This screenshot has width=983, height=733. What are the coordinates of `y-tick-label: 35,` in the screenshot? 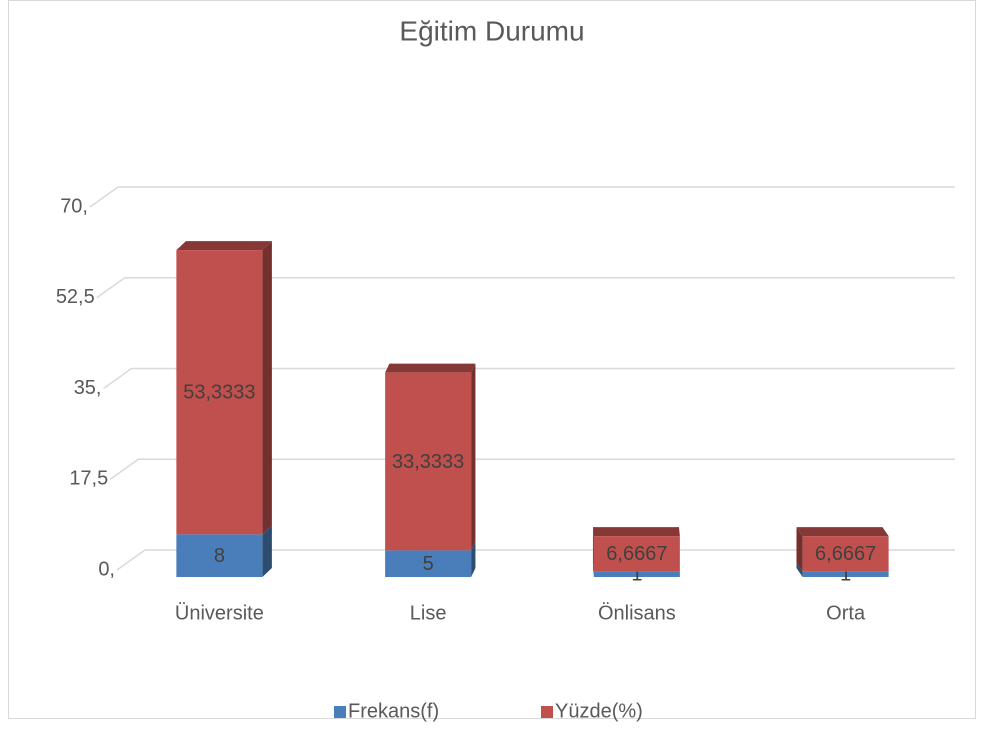 It's located at (88, 388).